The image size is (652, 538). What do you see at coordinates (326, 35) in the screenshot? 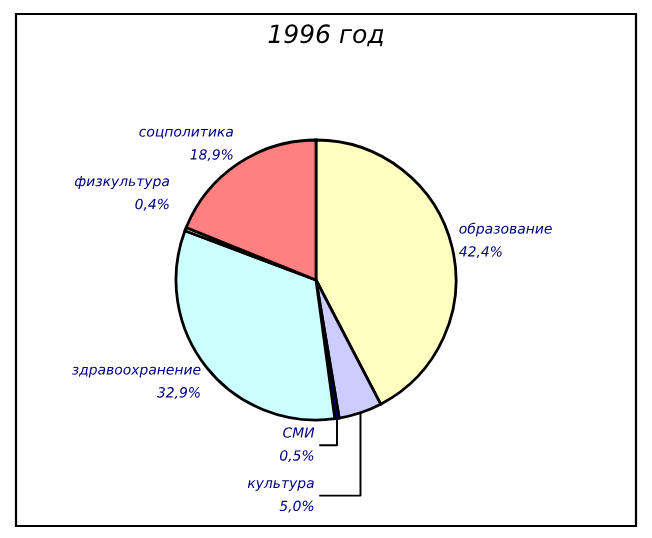
I see `chart-title: 1996 год` at bounding box center [326, 35].